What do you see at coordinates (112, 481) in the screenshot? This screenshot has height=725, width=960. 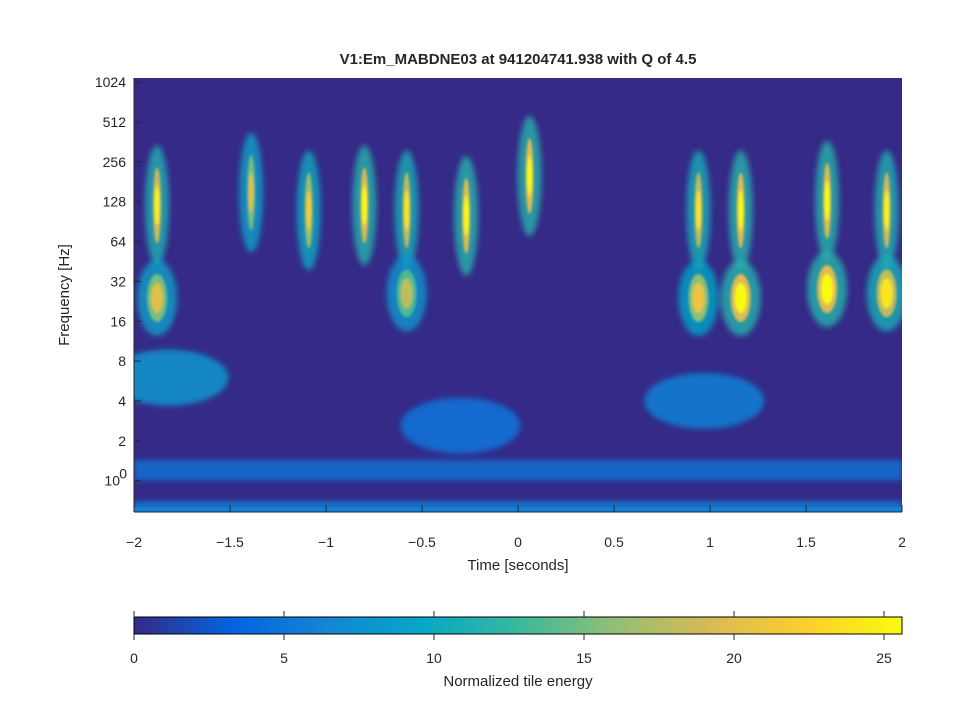 I see `y-tick-label: 10` at bounding box center [112, 481].